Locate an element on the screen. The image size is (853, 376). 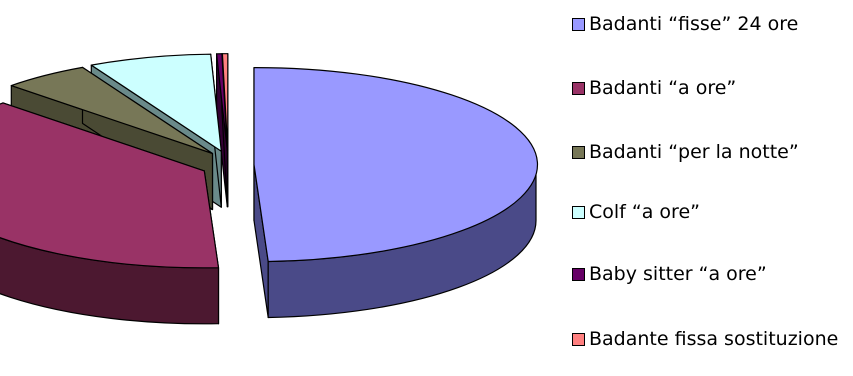
pie-slice-colf-a-ore-top is located at coordinates (156, 102).